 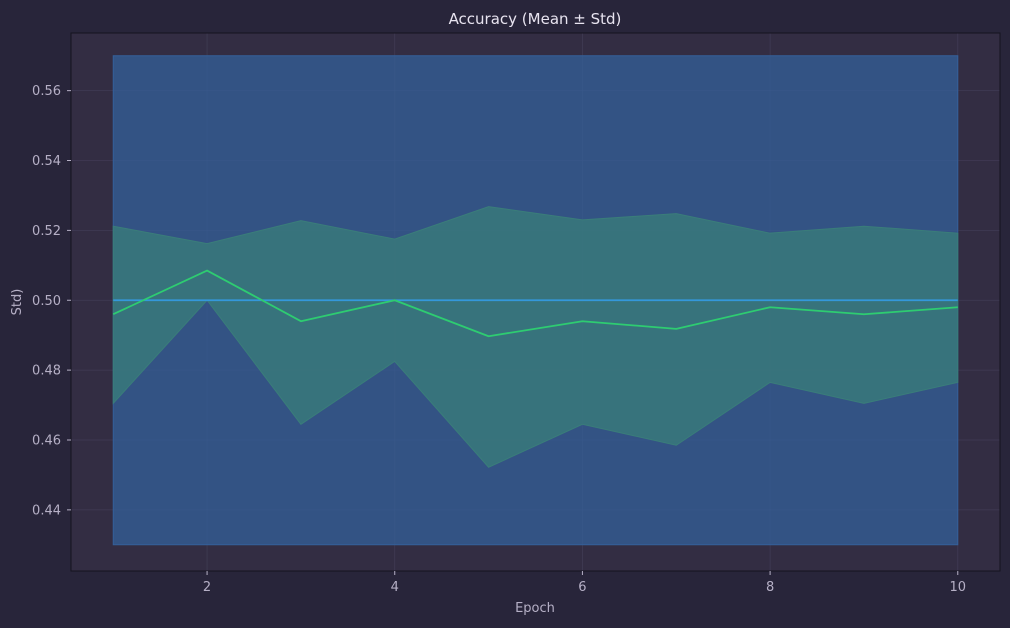 What do you see at coordinates (46, 371) in the screenshot?
I see `y-tick-label: 0.48` at bounding box center [46, 371].